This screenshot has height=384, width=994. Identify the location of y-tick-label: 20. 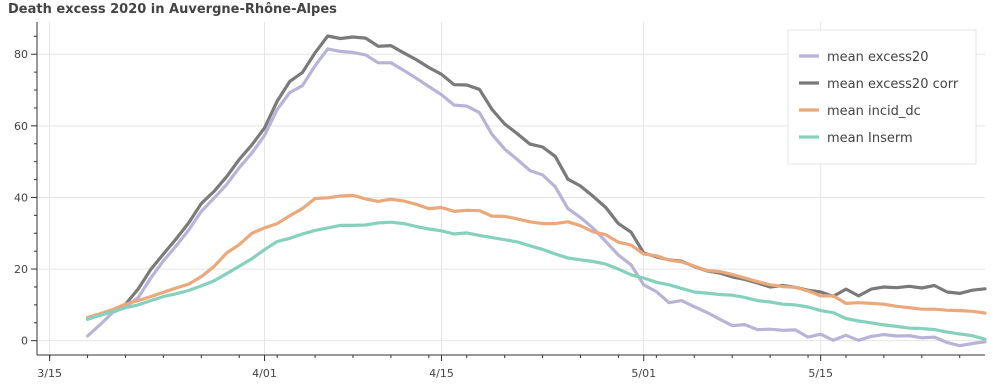
(21, 269).